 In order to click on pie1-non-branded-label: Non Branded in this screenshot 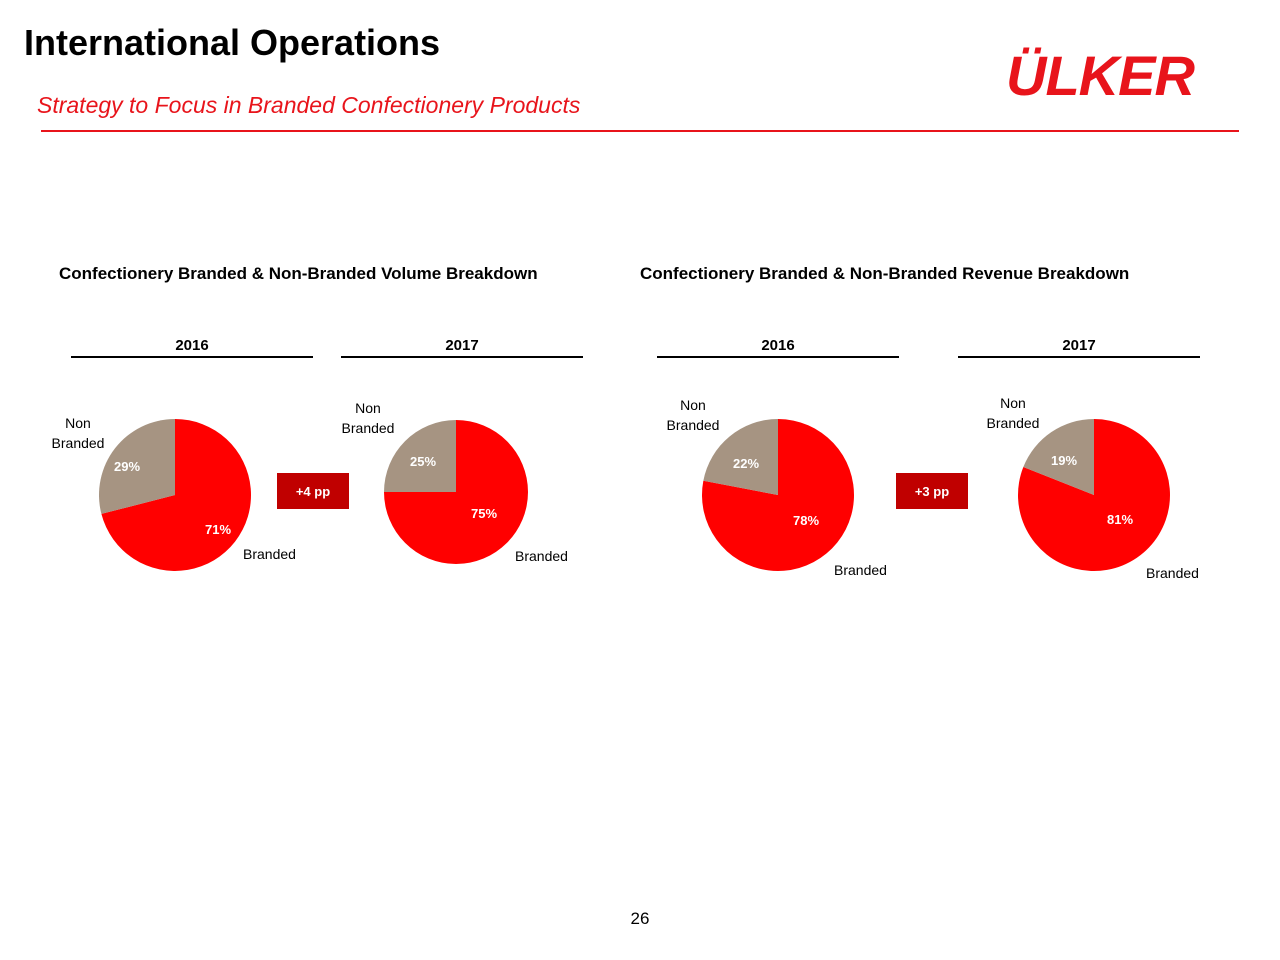, I will do `click(78, 433)`.